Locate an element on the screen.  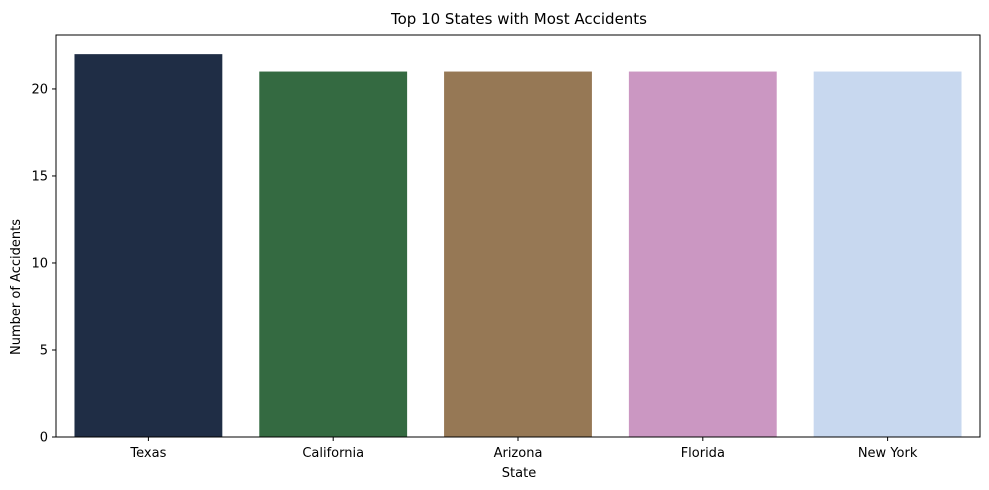
bar-new-york is located at coordinates (887, 254).